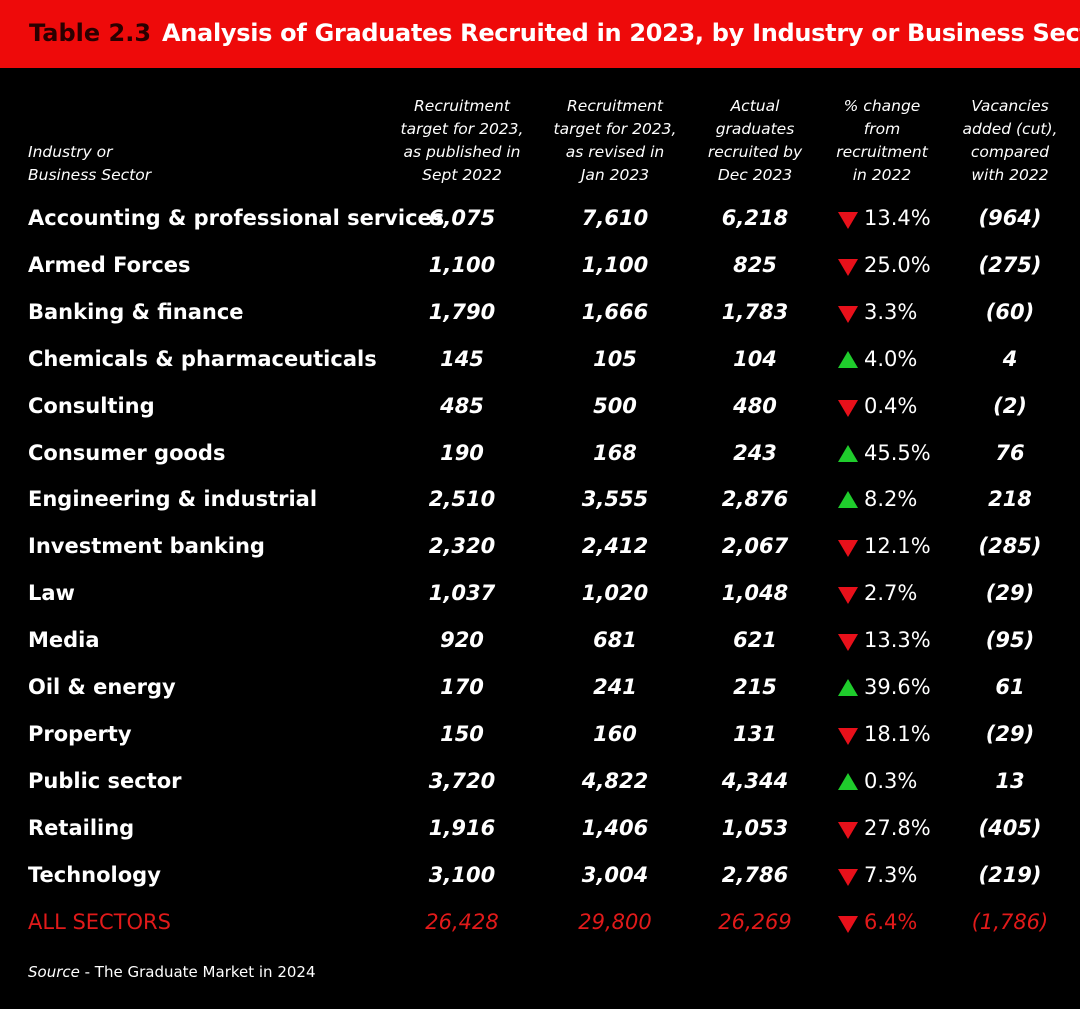 This screenshot has width=1080, height=1009. Describe the element at coordinates (462, 405) in the screenshot. I see `target-published-cell: 485` at that location.